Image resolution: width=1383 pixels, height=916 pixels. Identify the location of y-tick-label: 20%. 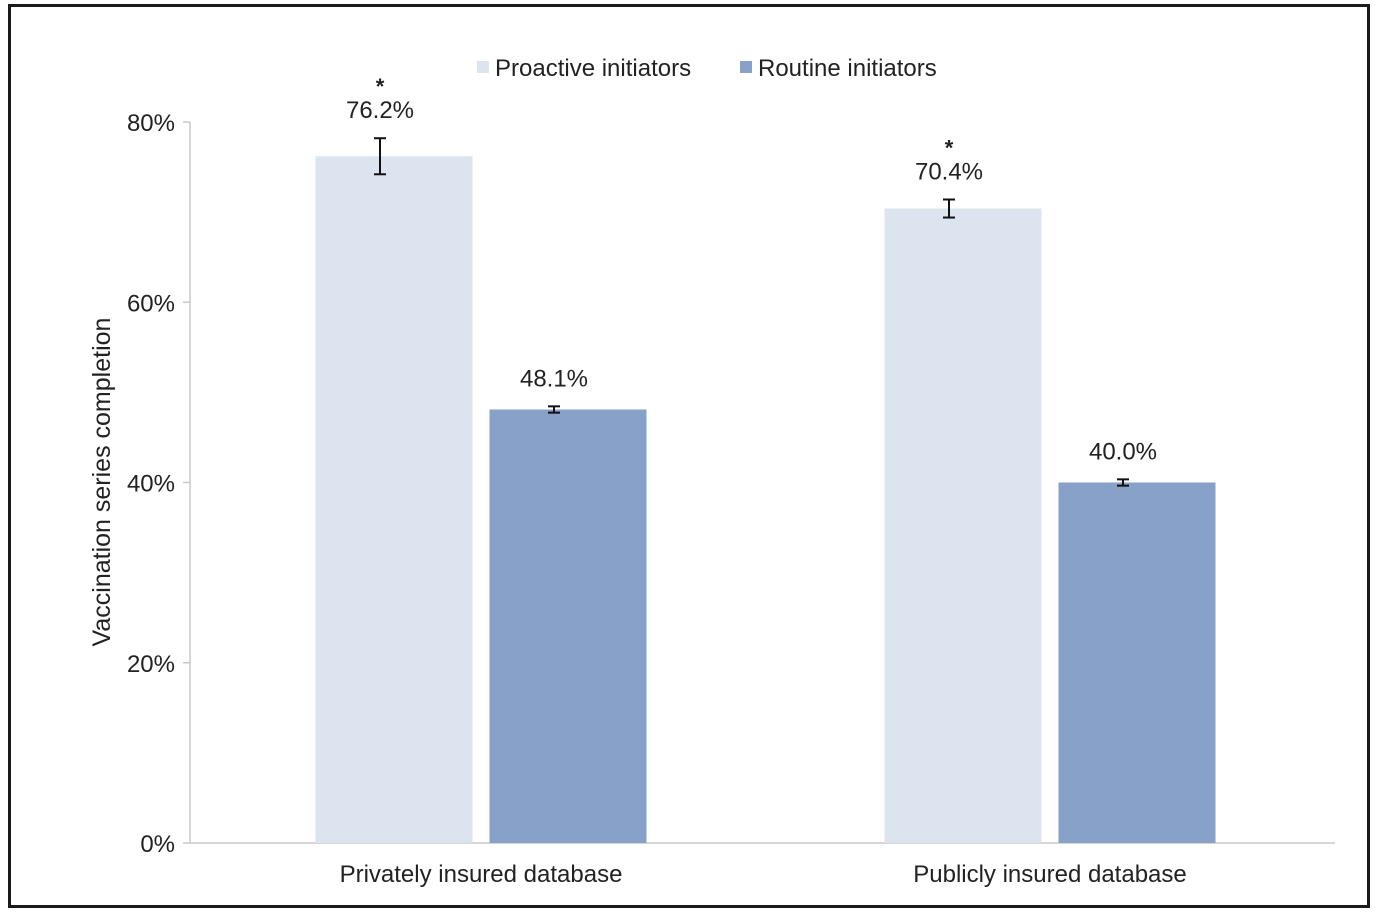
(151, 664).